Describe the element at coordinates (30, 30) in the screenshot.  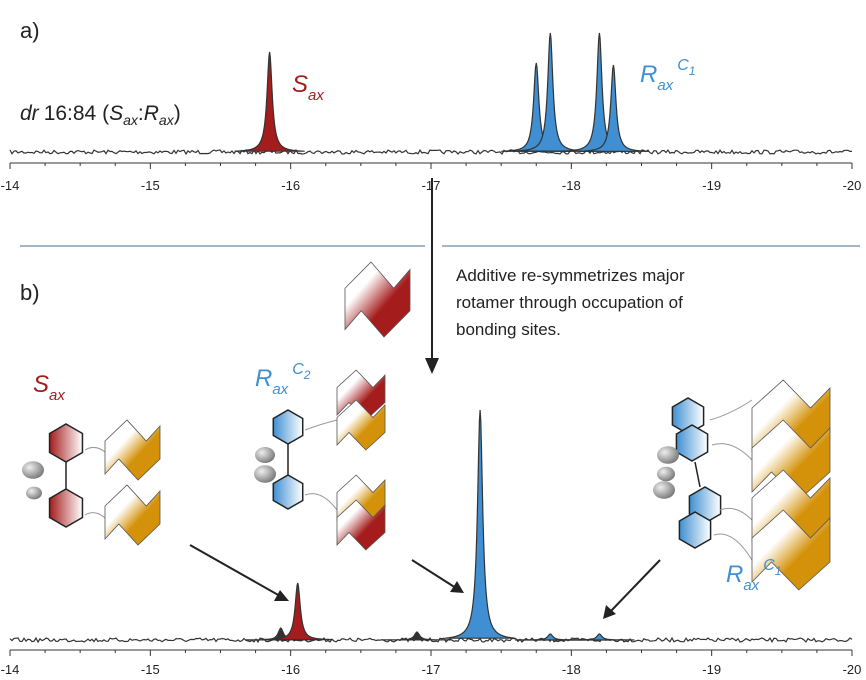
I see `panel-label: a)` at that location.